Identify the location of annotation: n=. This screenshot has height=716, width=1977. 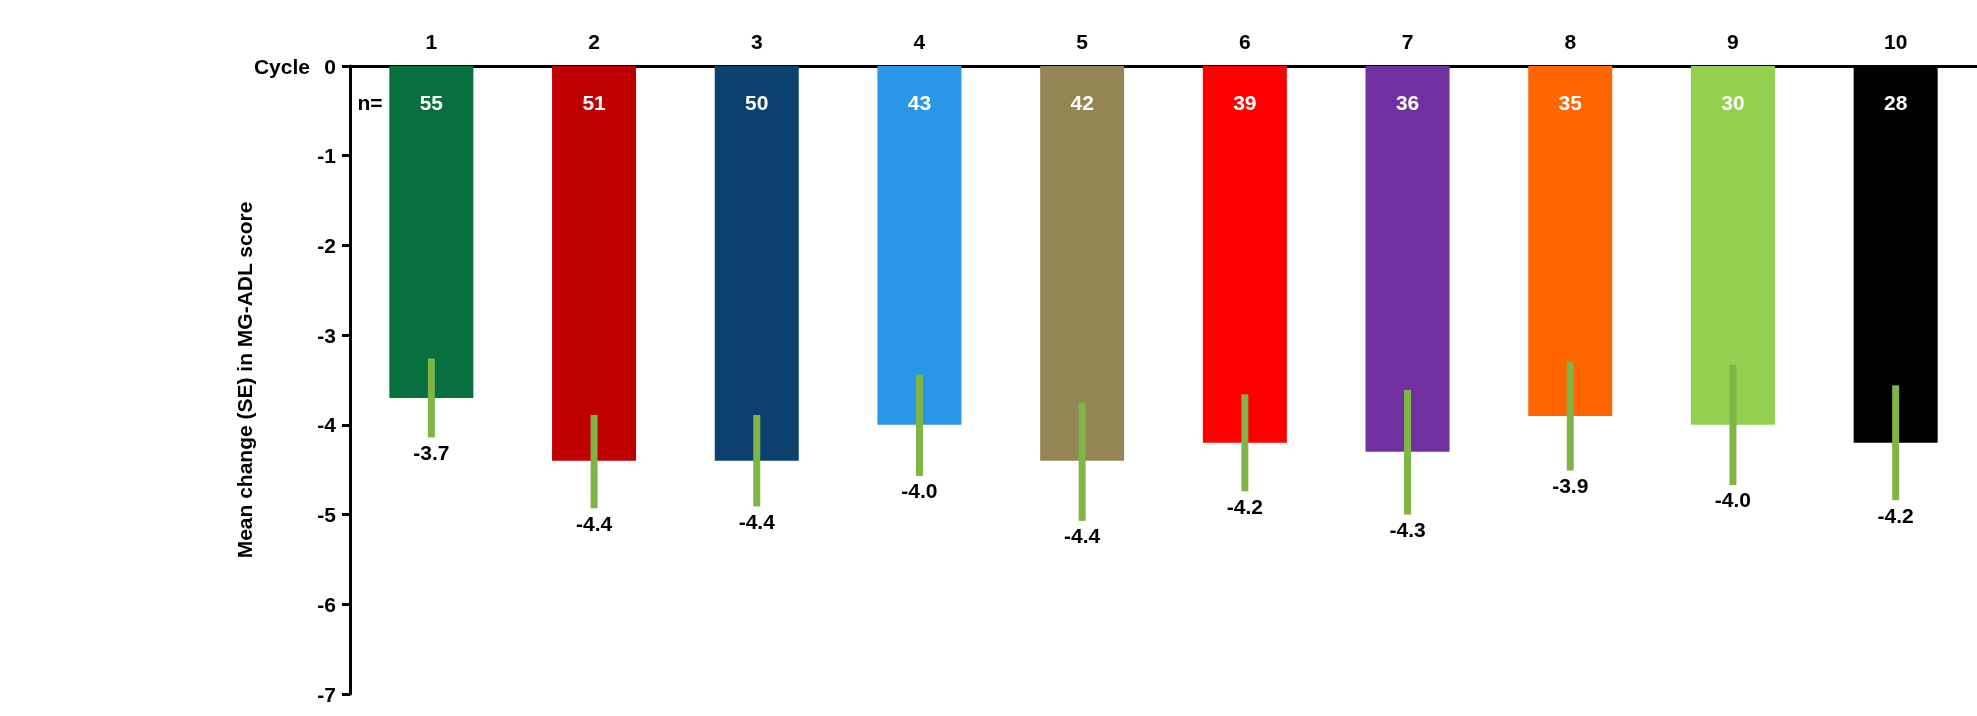
(370, 102).